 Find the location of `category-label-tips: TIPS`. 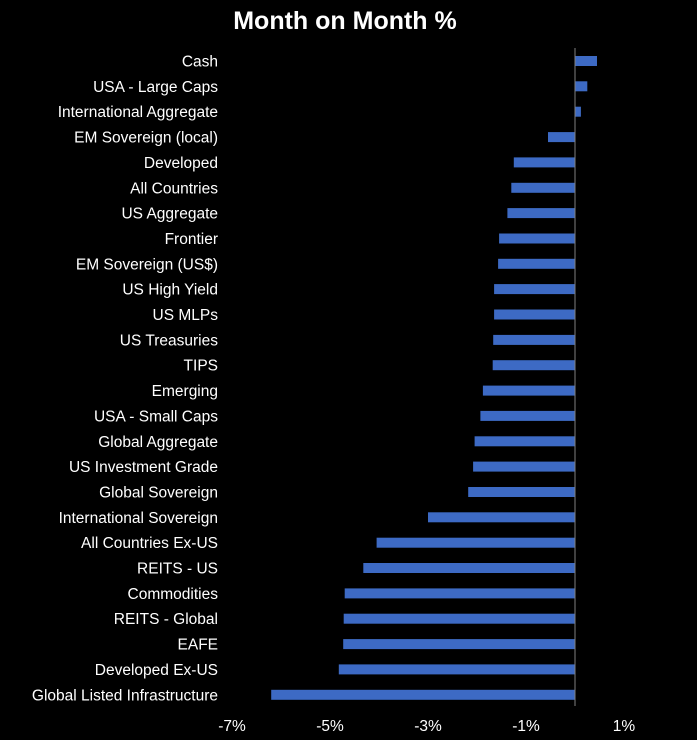

category-label-tips: TIPS is located at coordinates (201, 366).